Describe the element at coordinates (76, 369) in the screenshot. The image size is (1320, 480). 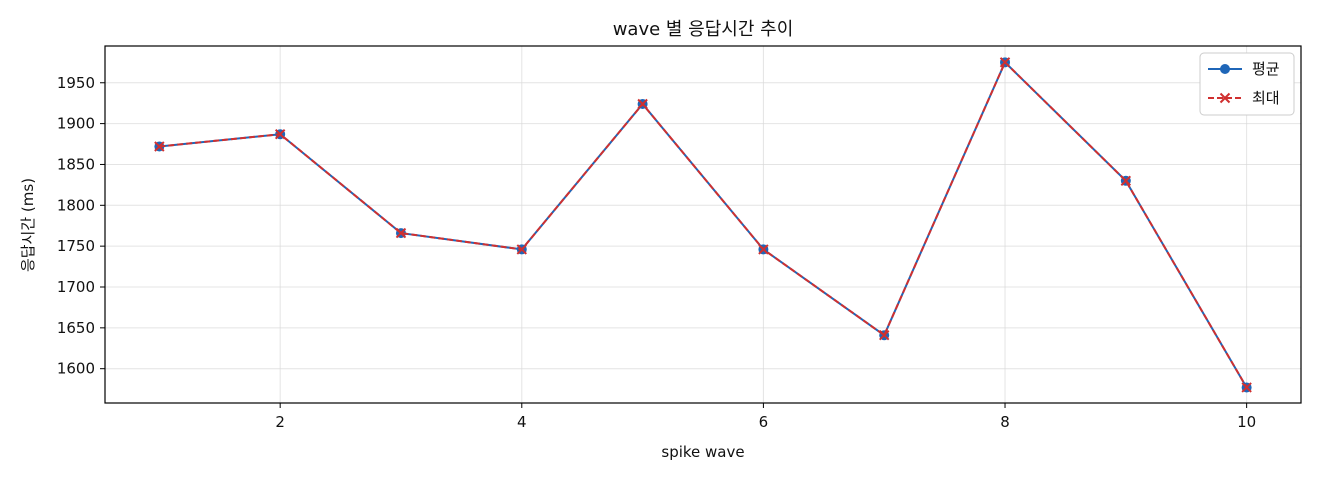
I see `y-tick-label: 1600` at that location.